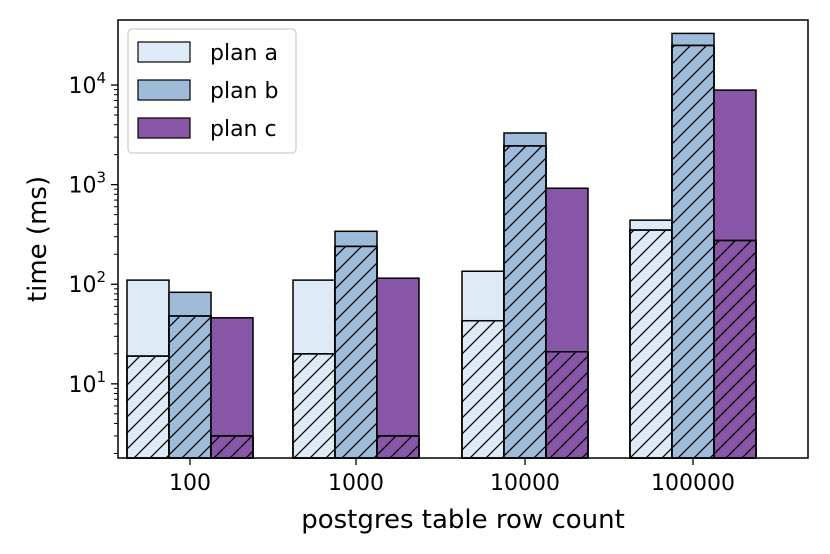  I want to click on legend-label-plan-c: plan c, so click(243, 129).